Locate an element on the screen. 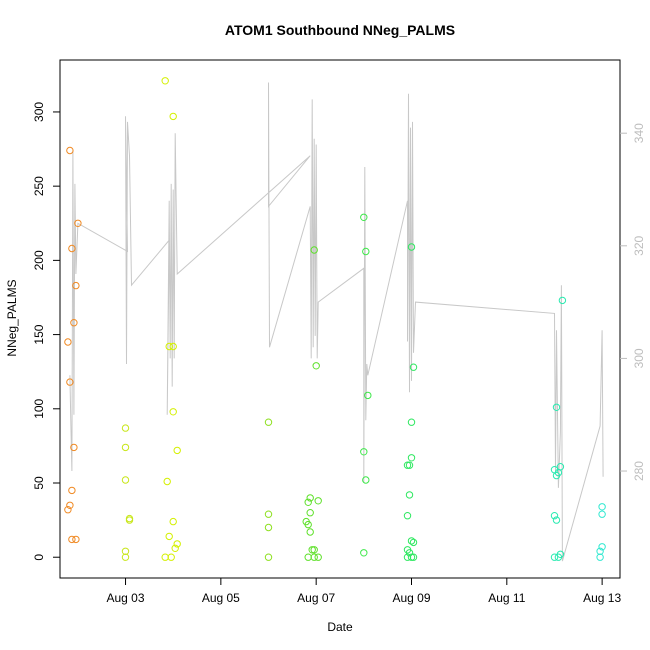 This screenshot has width=650, height=650. y-tick-label: 200 is located at coordinates (39, 260).